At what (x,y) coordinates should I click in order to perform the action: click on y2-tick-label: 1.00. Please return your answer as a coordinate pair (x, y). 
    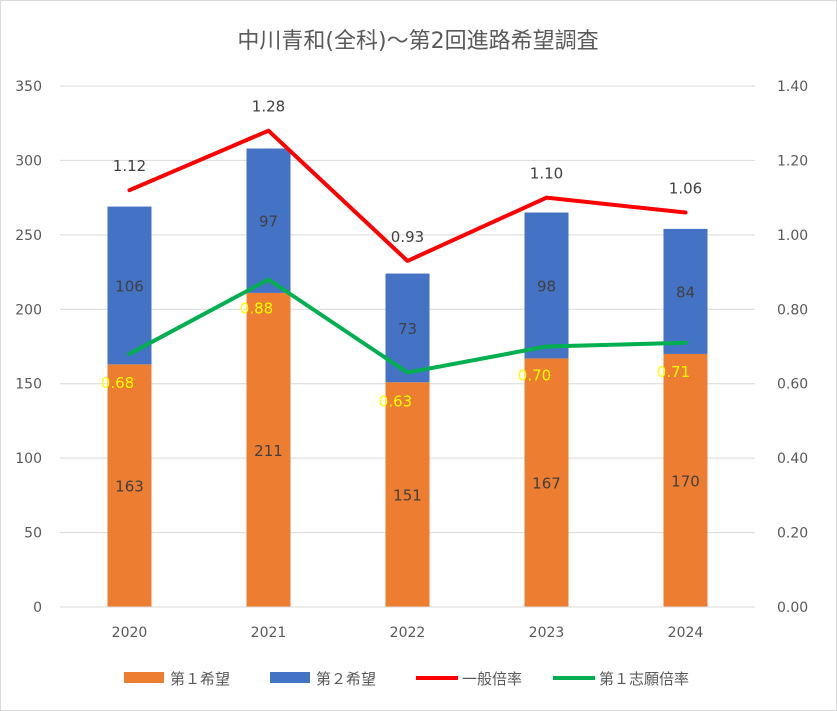
    Looking at the image, I should click on (792, 236).